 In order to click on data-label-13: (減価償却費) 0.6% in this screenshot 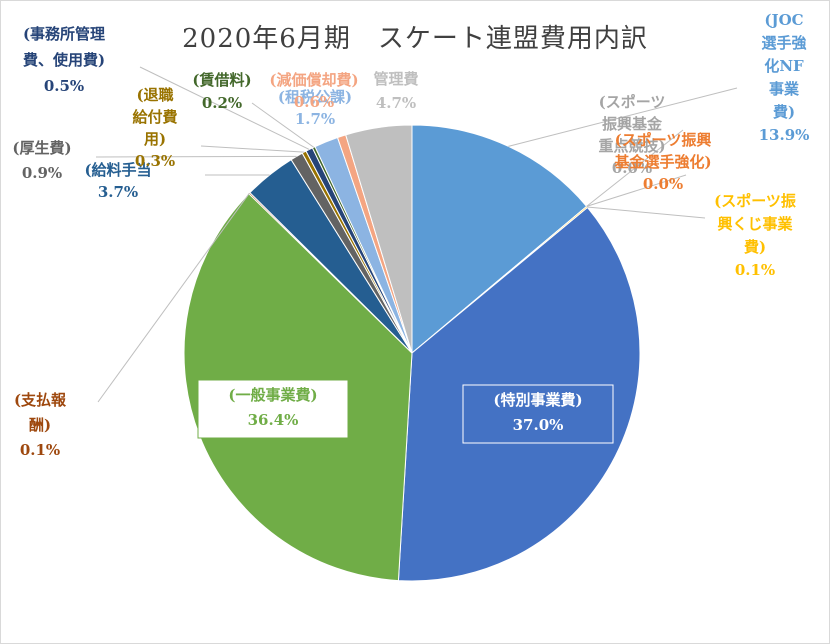, I will do `click(313, 91)`.